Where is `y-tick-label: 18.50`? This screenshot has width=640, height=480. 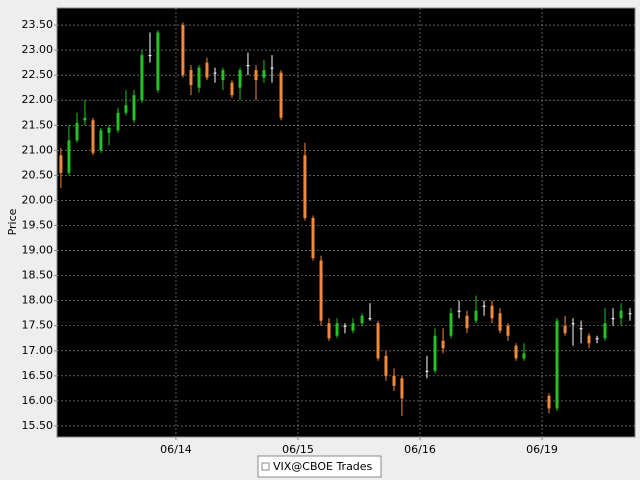 y-tick-label: 18.50 is located at coordinates (38, 275).